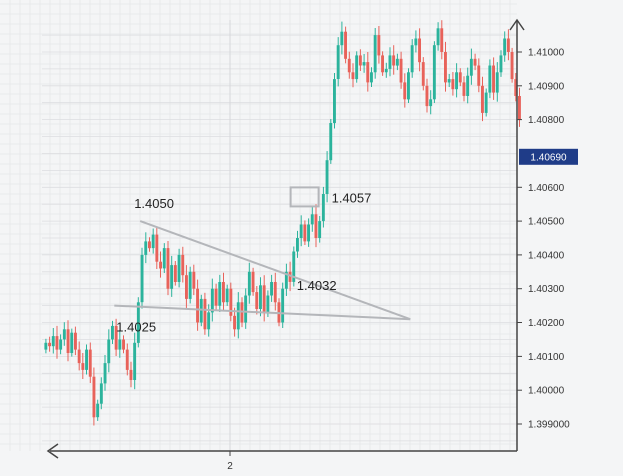 This screenshot has width=623, height=476. Describe the element at coordinates (52, 451) in the screenshot. I see `x-axis-arrow-icon` at that location.